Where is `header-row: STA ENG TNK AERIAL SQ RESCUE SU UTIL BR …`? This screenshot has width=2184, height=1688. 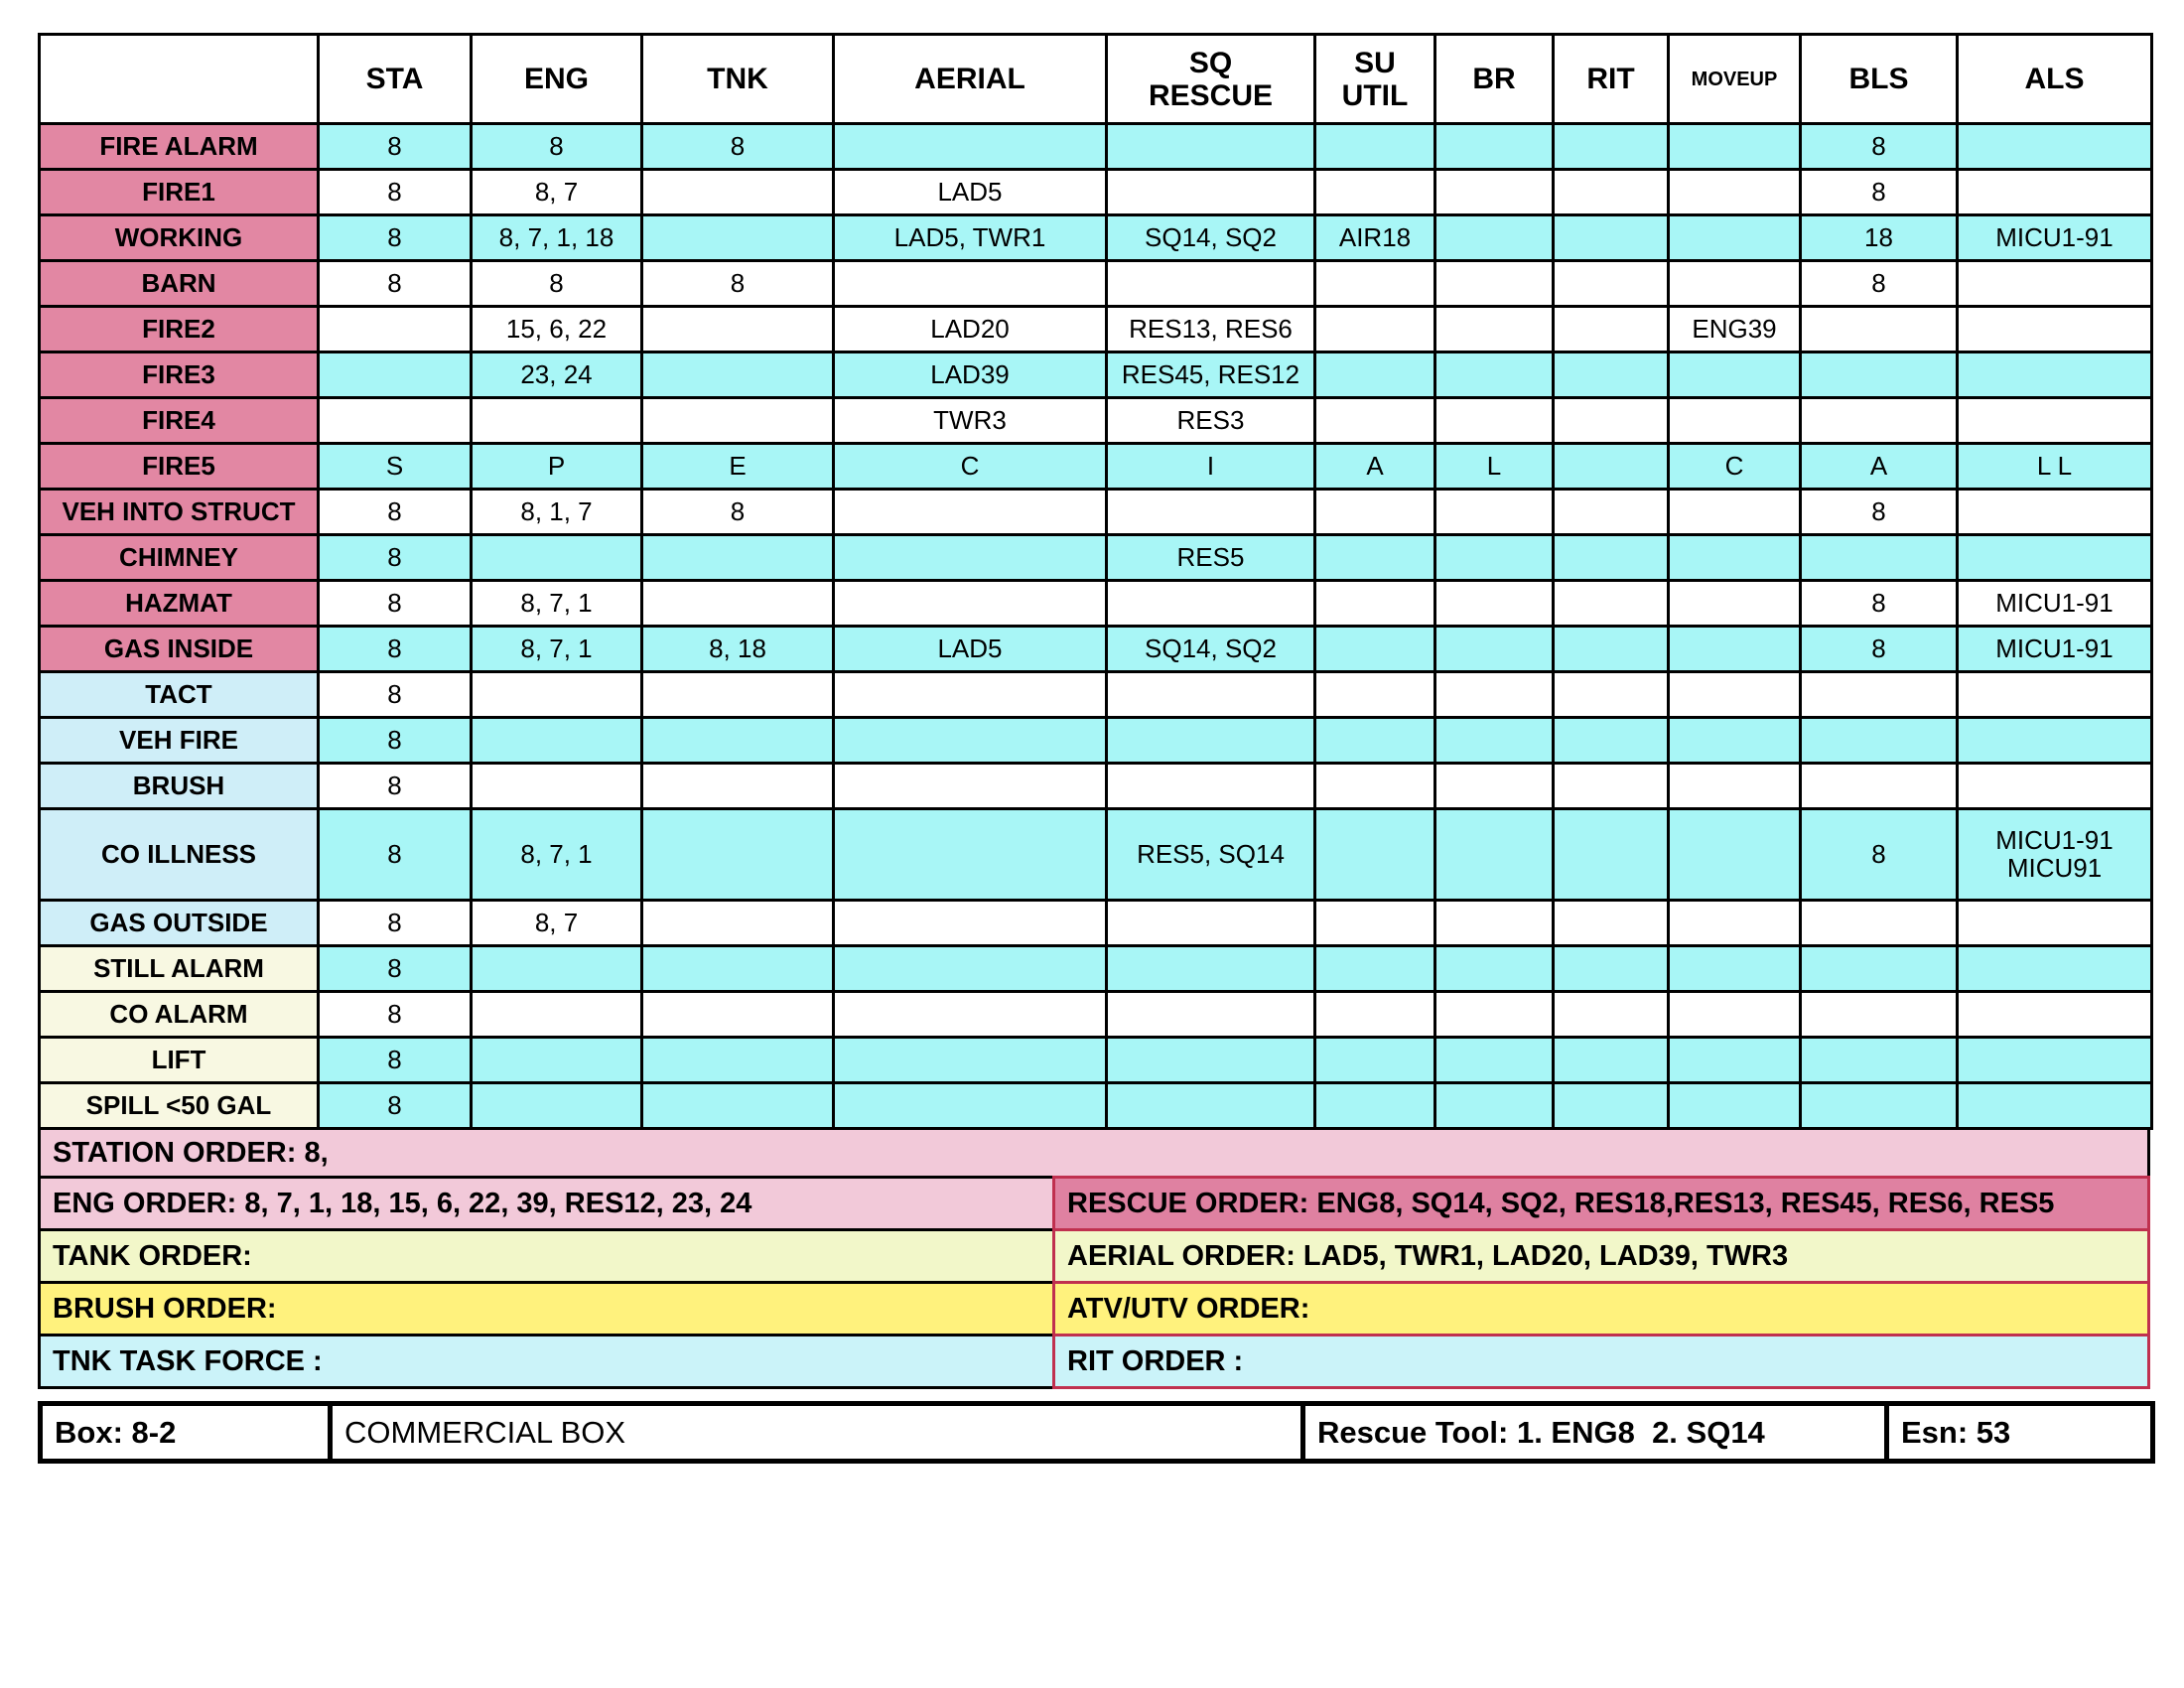
header-row: STA ENG TNK AERIAL SQ RESCUE SU UTIL BR … is located at coordinates (1095, 79).